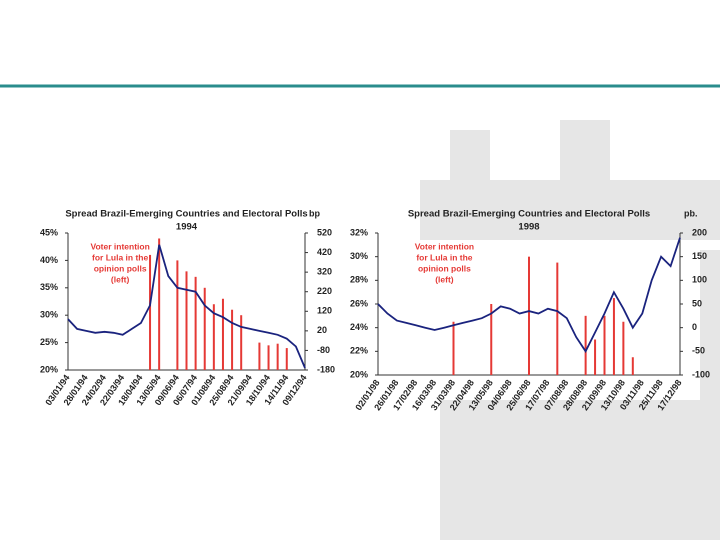 Image resolution: width=720 pixels, height=540 pixels. Describe the element at coordinates (49, 260) in the screenshot. I see `y-tick-label: 40%` at that location.